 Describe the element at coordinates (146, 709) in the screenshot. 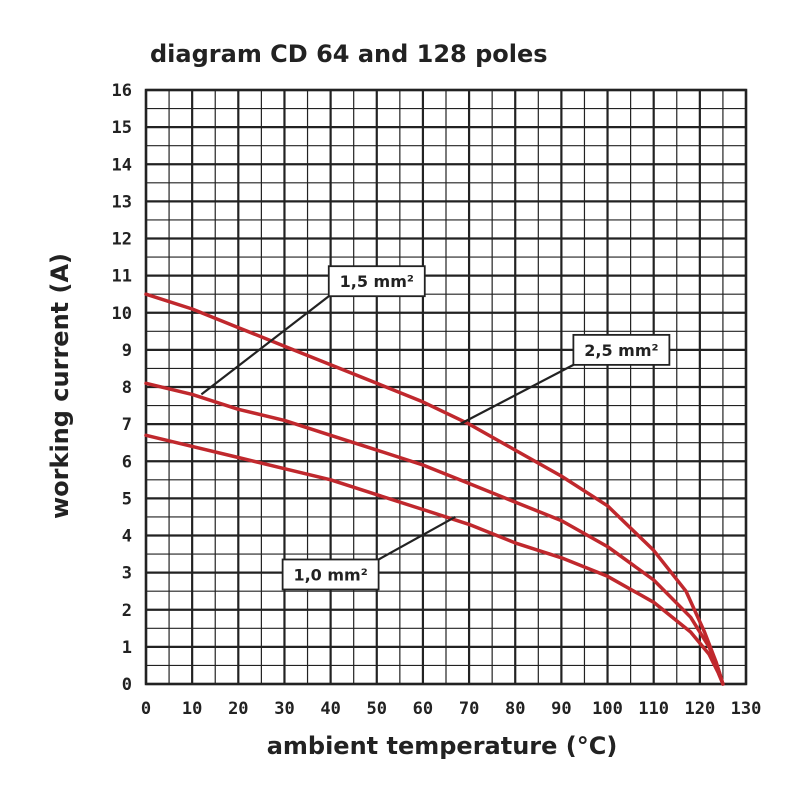

I see `x-tick-label: 0` at that location.